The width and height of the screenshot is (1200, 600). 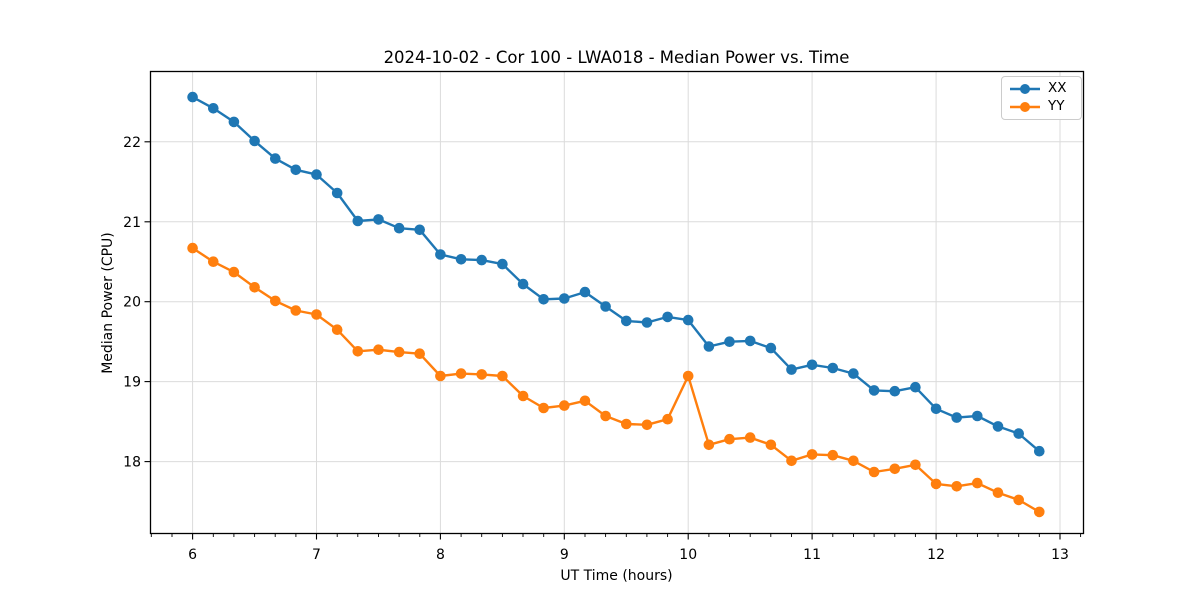 What do you see at coordinates (132, 223) in the screenshot?
I see `y-tick-label: 21` at bounding box center [132, 223].